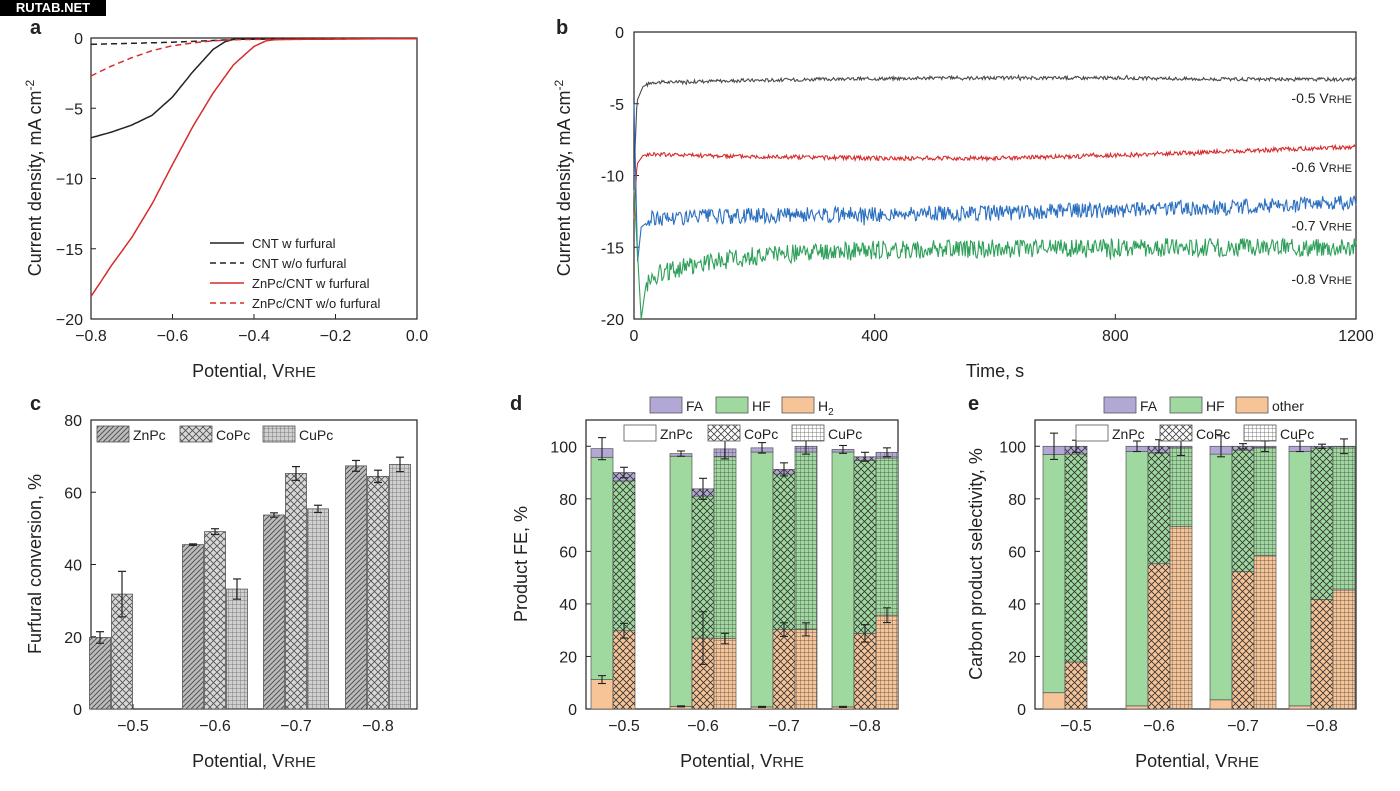  What do you see at coordinates (617, 105) in the screenshot?
I see `b-ytick-label: -5` at bounding box center [617, 105].